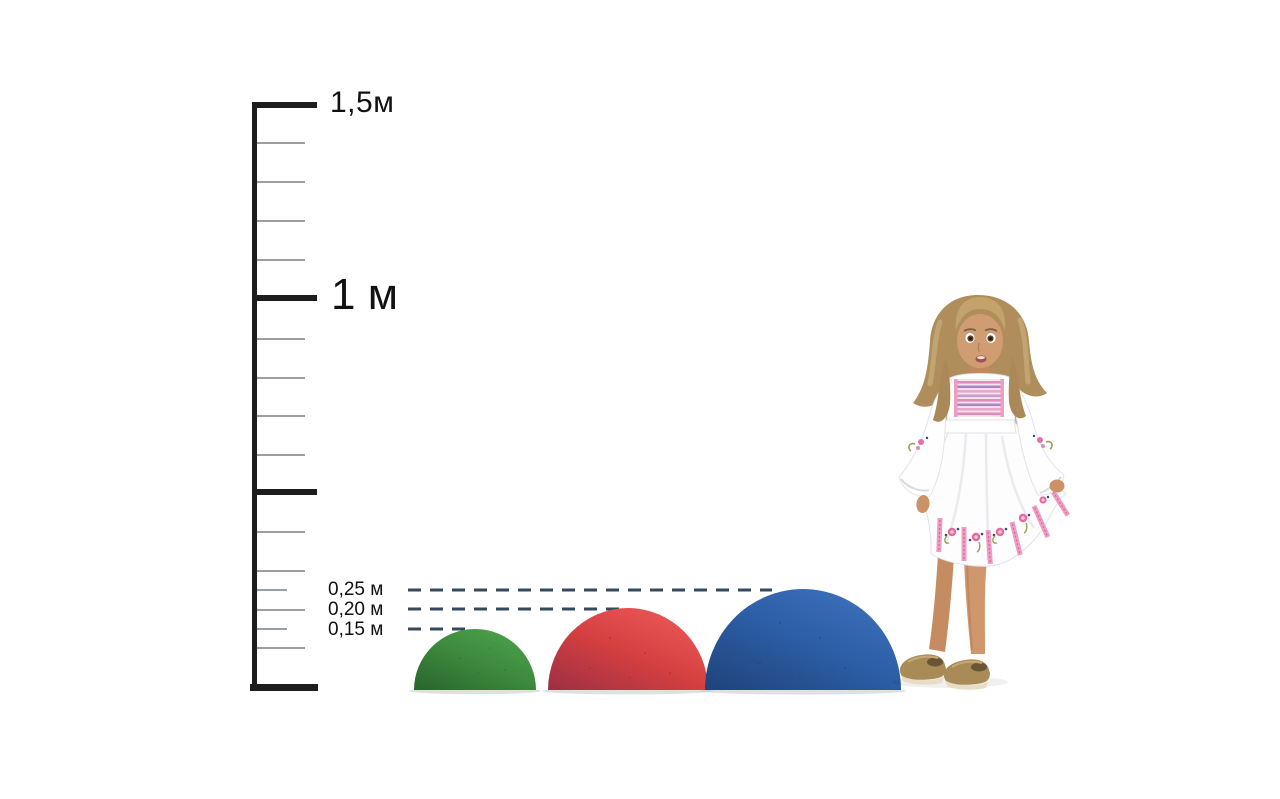 This screenshot has height=799, width=1280. I want to click on face, so click(980, 339).